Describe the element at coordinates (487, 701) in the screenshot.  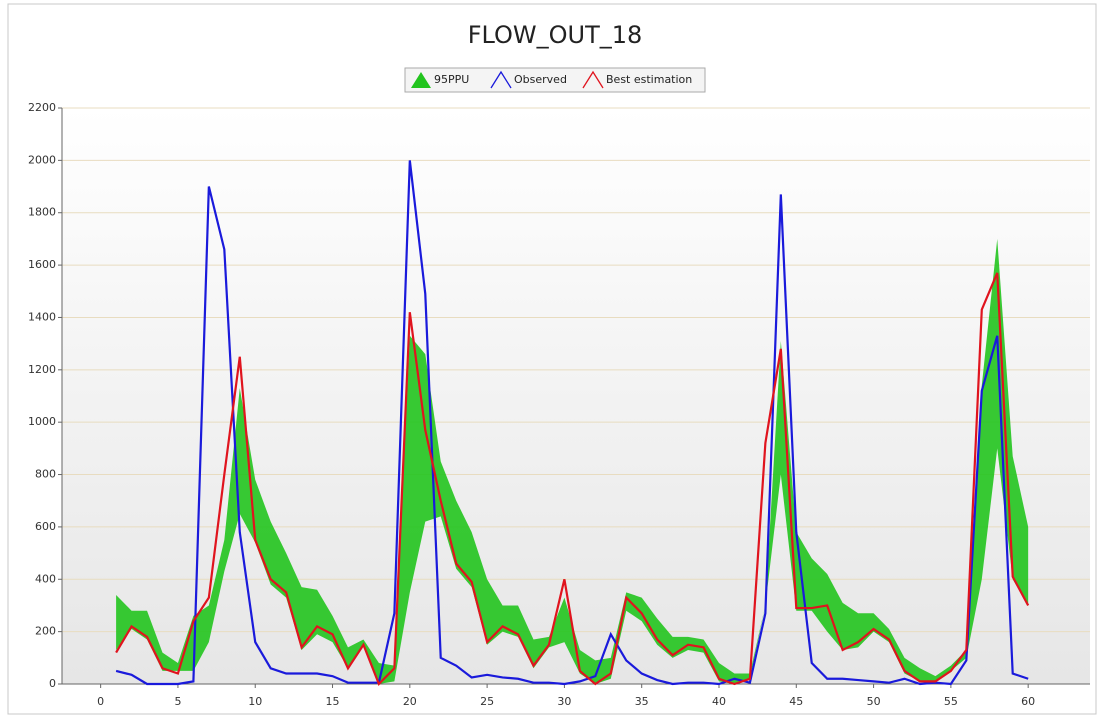
I see `x-tick-label: 25` at that location.